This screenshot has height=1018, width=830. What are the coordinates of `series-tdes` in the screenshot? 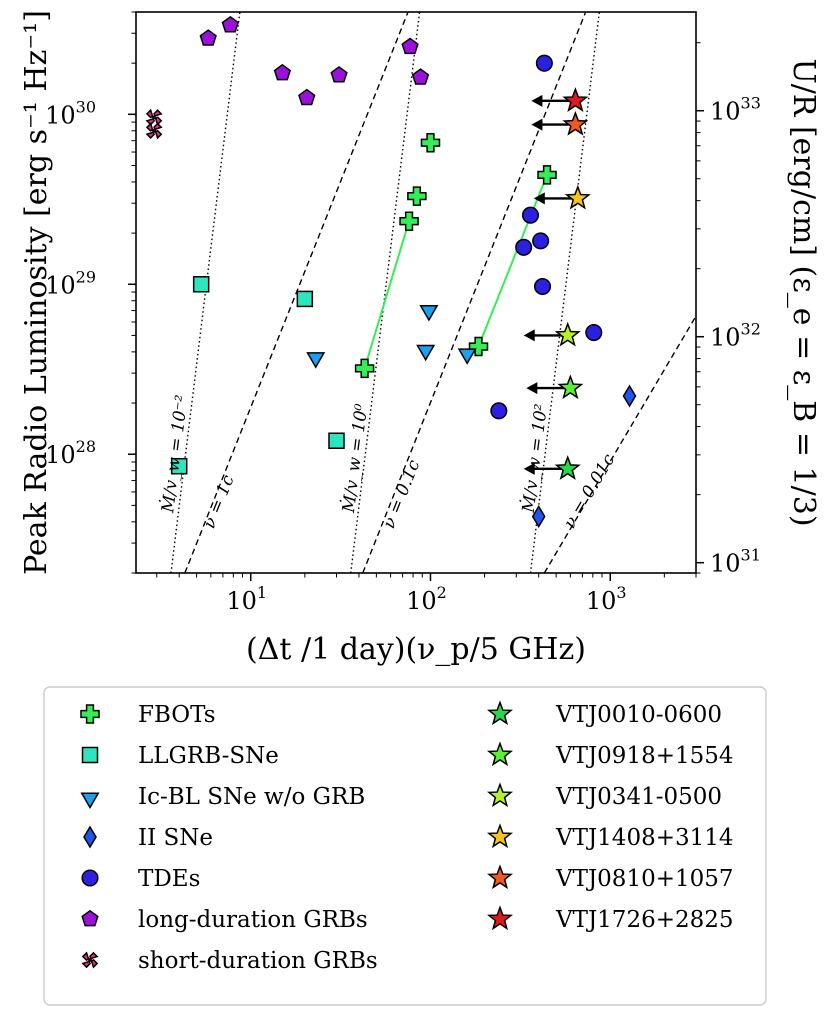 It's located at (546, 237).